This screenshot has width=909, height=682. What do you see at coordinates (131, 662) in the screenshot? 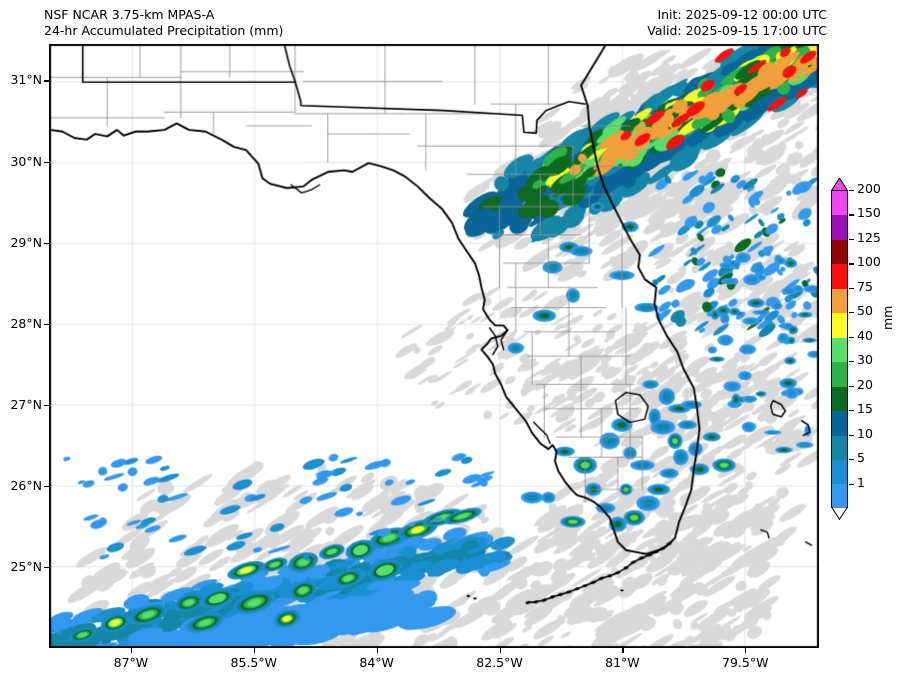
I see `longitude-tick-label: 87°W` at bounding box center [131, 662].